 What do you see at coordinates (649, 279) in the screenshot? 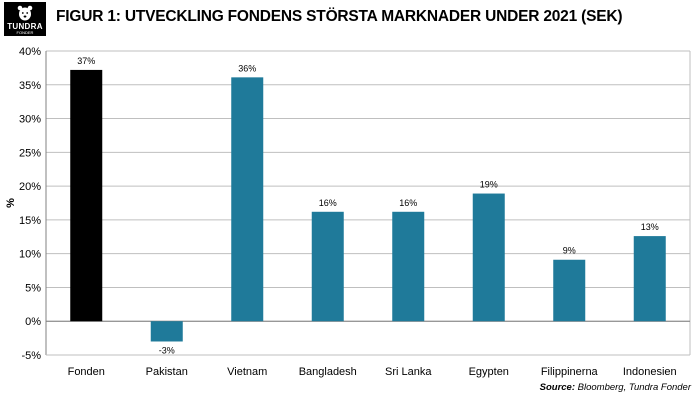
I see `bar-indonesien` at bounding box center [649, 279].